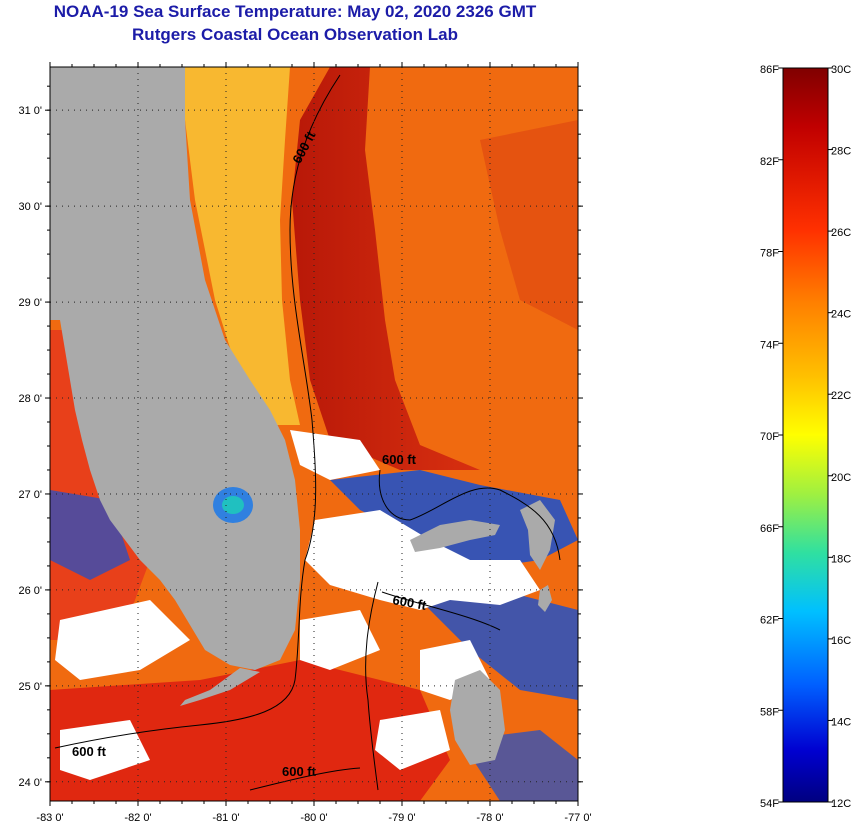 Image resolution: width=864 pixels, height=832 pixels. Describe the element at coordinates (225, 818) in the screenshot. I see `lon-label: -81 0'` at that location.